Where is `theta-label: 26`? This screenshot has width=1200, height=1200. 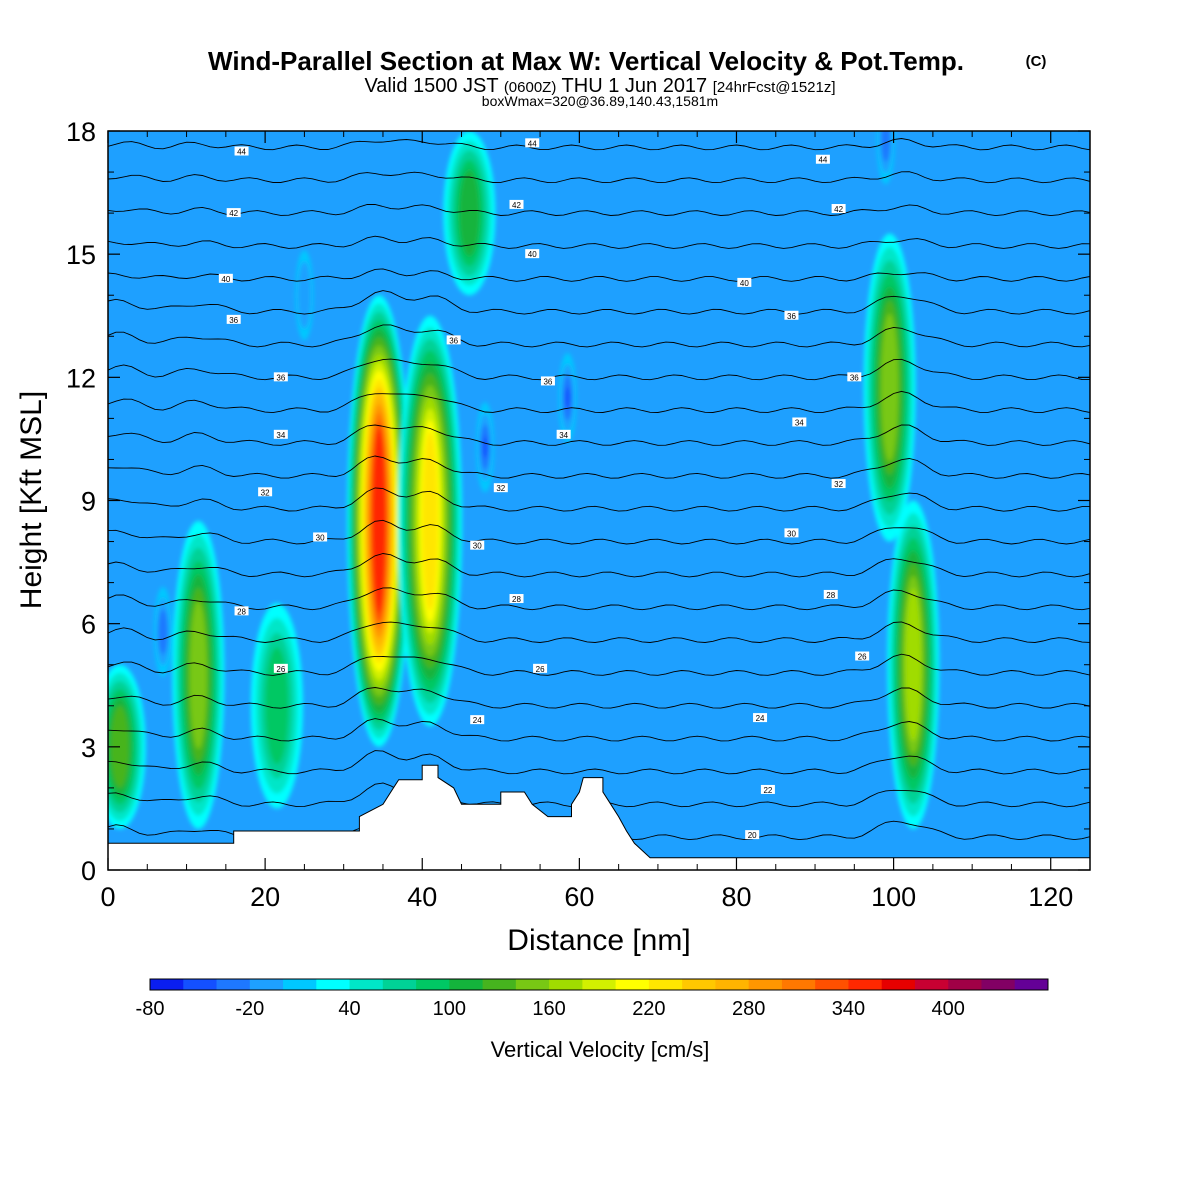
theta-label: 26 is located at coordinates (862, 656).